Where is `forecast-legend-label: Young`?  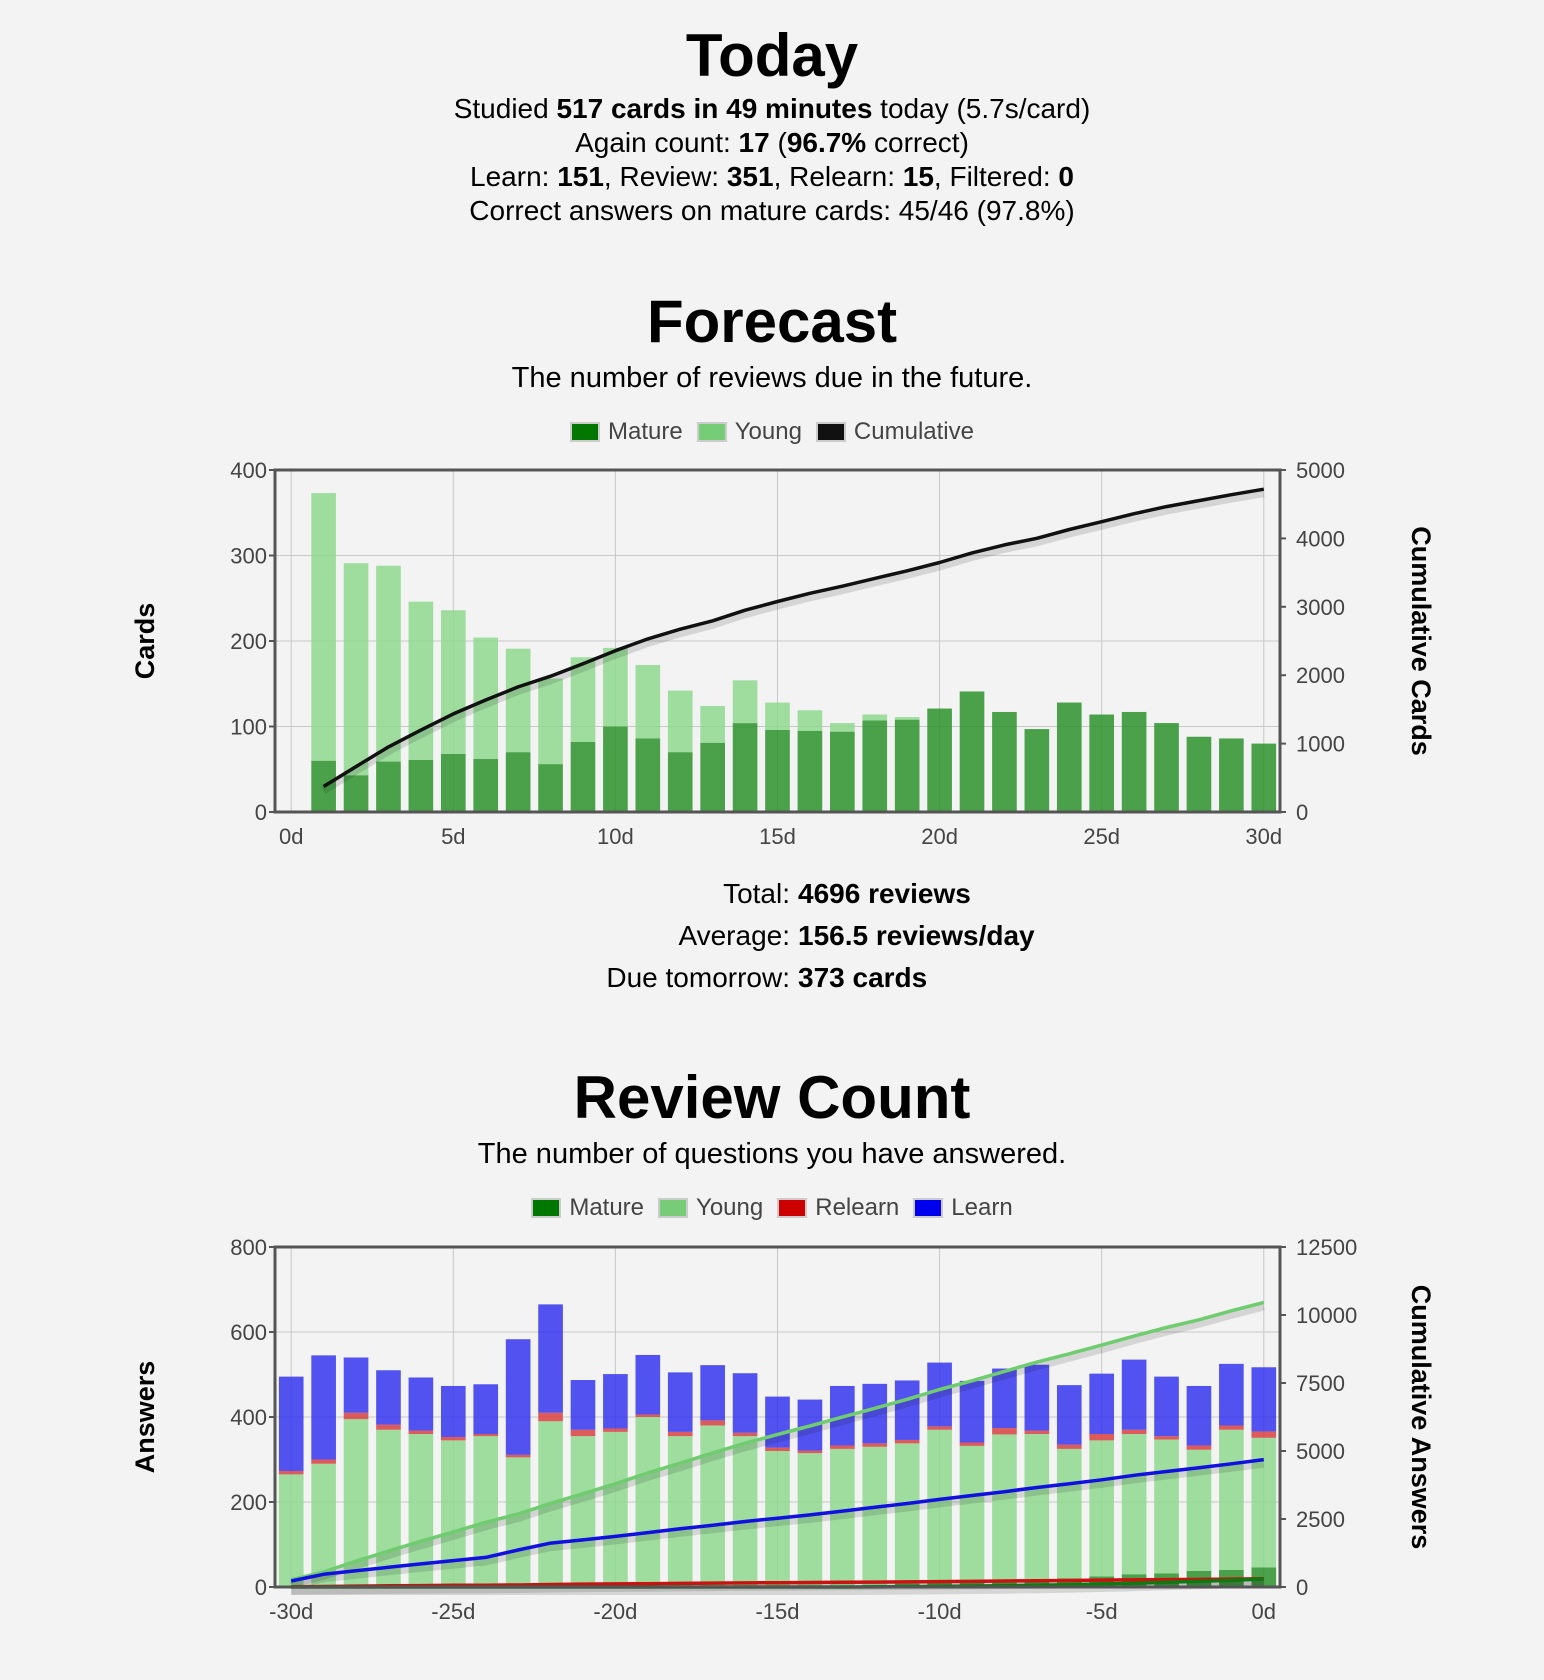
forecast-legend-label: Young is located at coordinates (768, 431).